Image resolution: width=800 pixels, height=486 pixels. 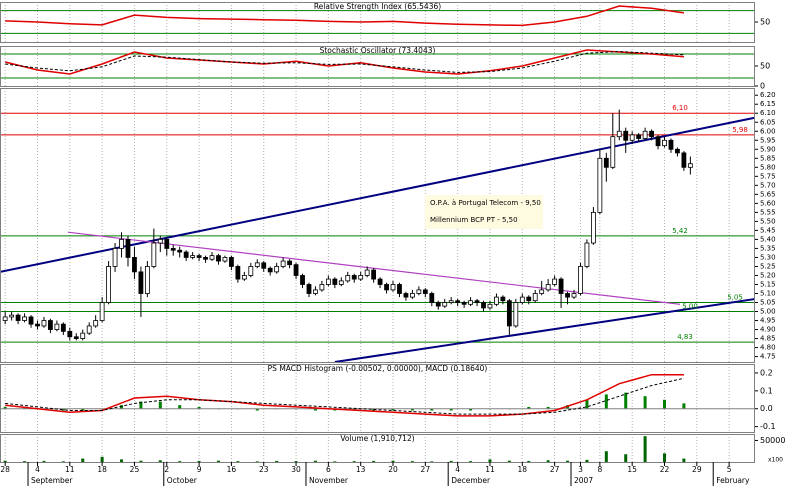 I want to click on level-label: 5,00, so click(x=690, y=307).